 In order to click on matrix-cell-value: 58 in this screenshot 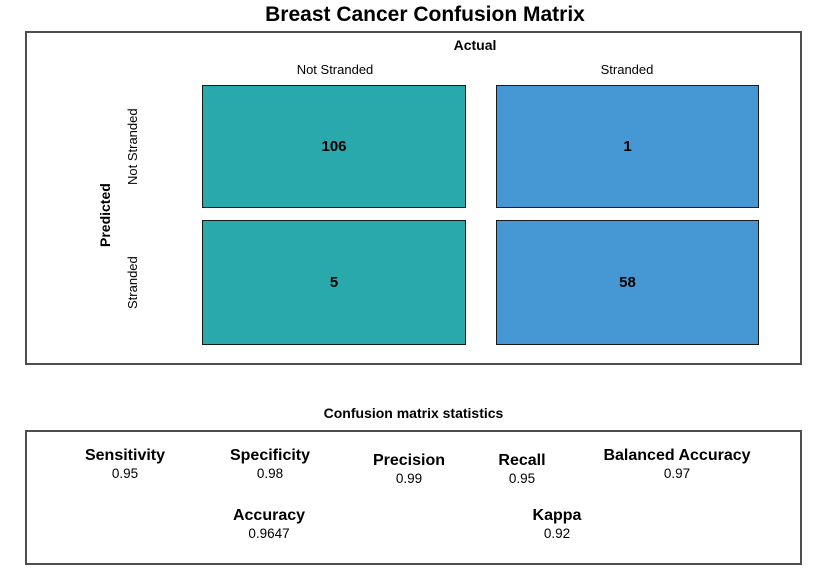, I will do `click(627, 282)`.